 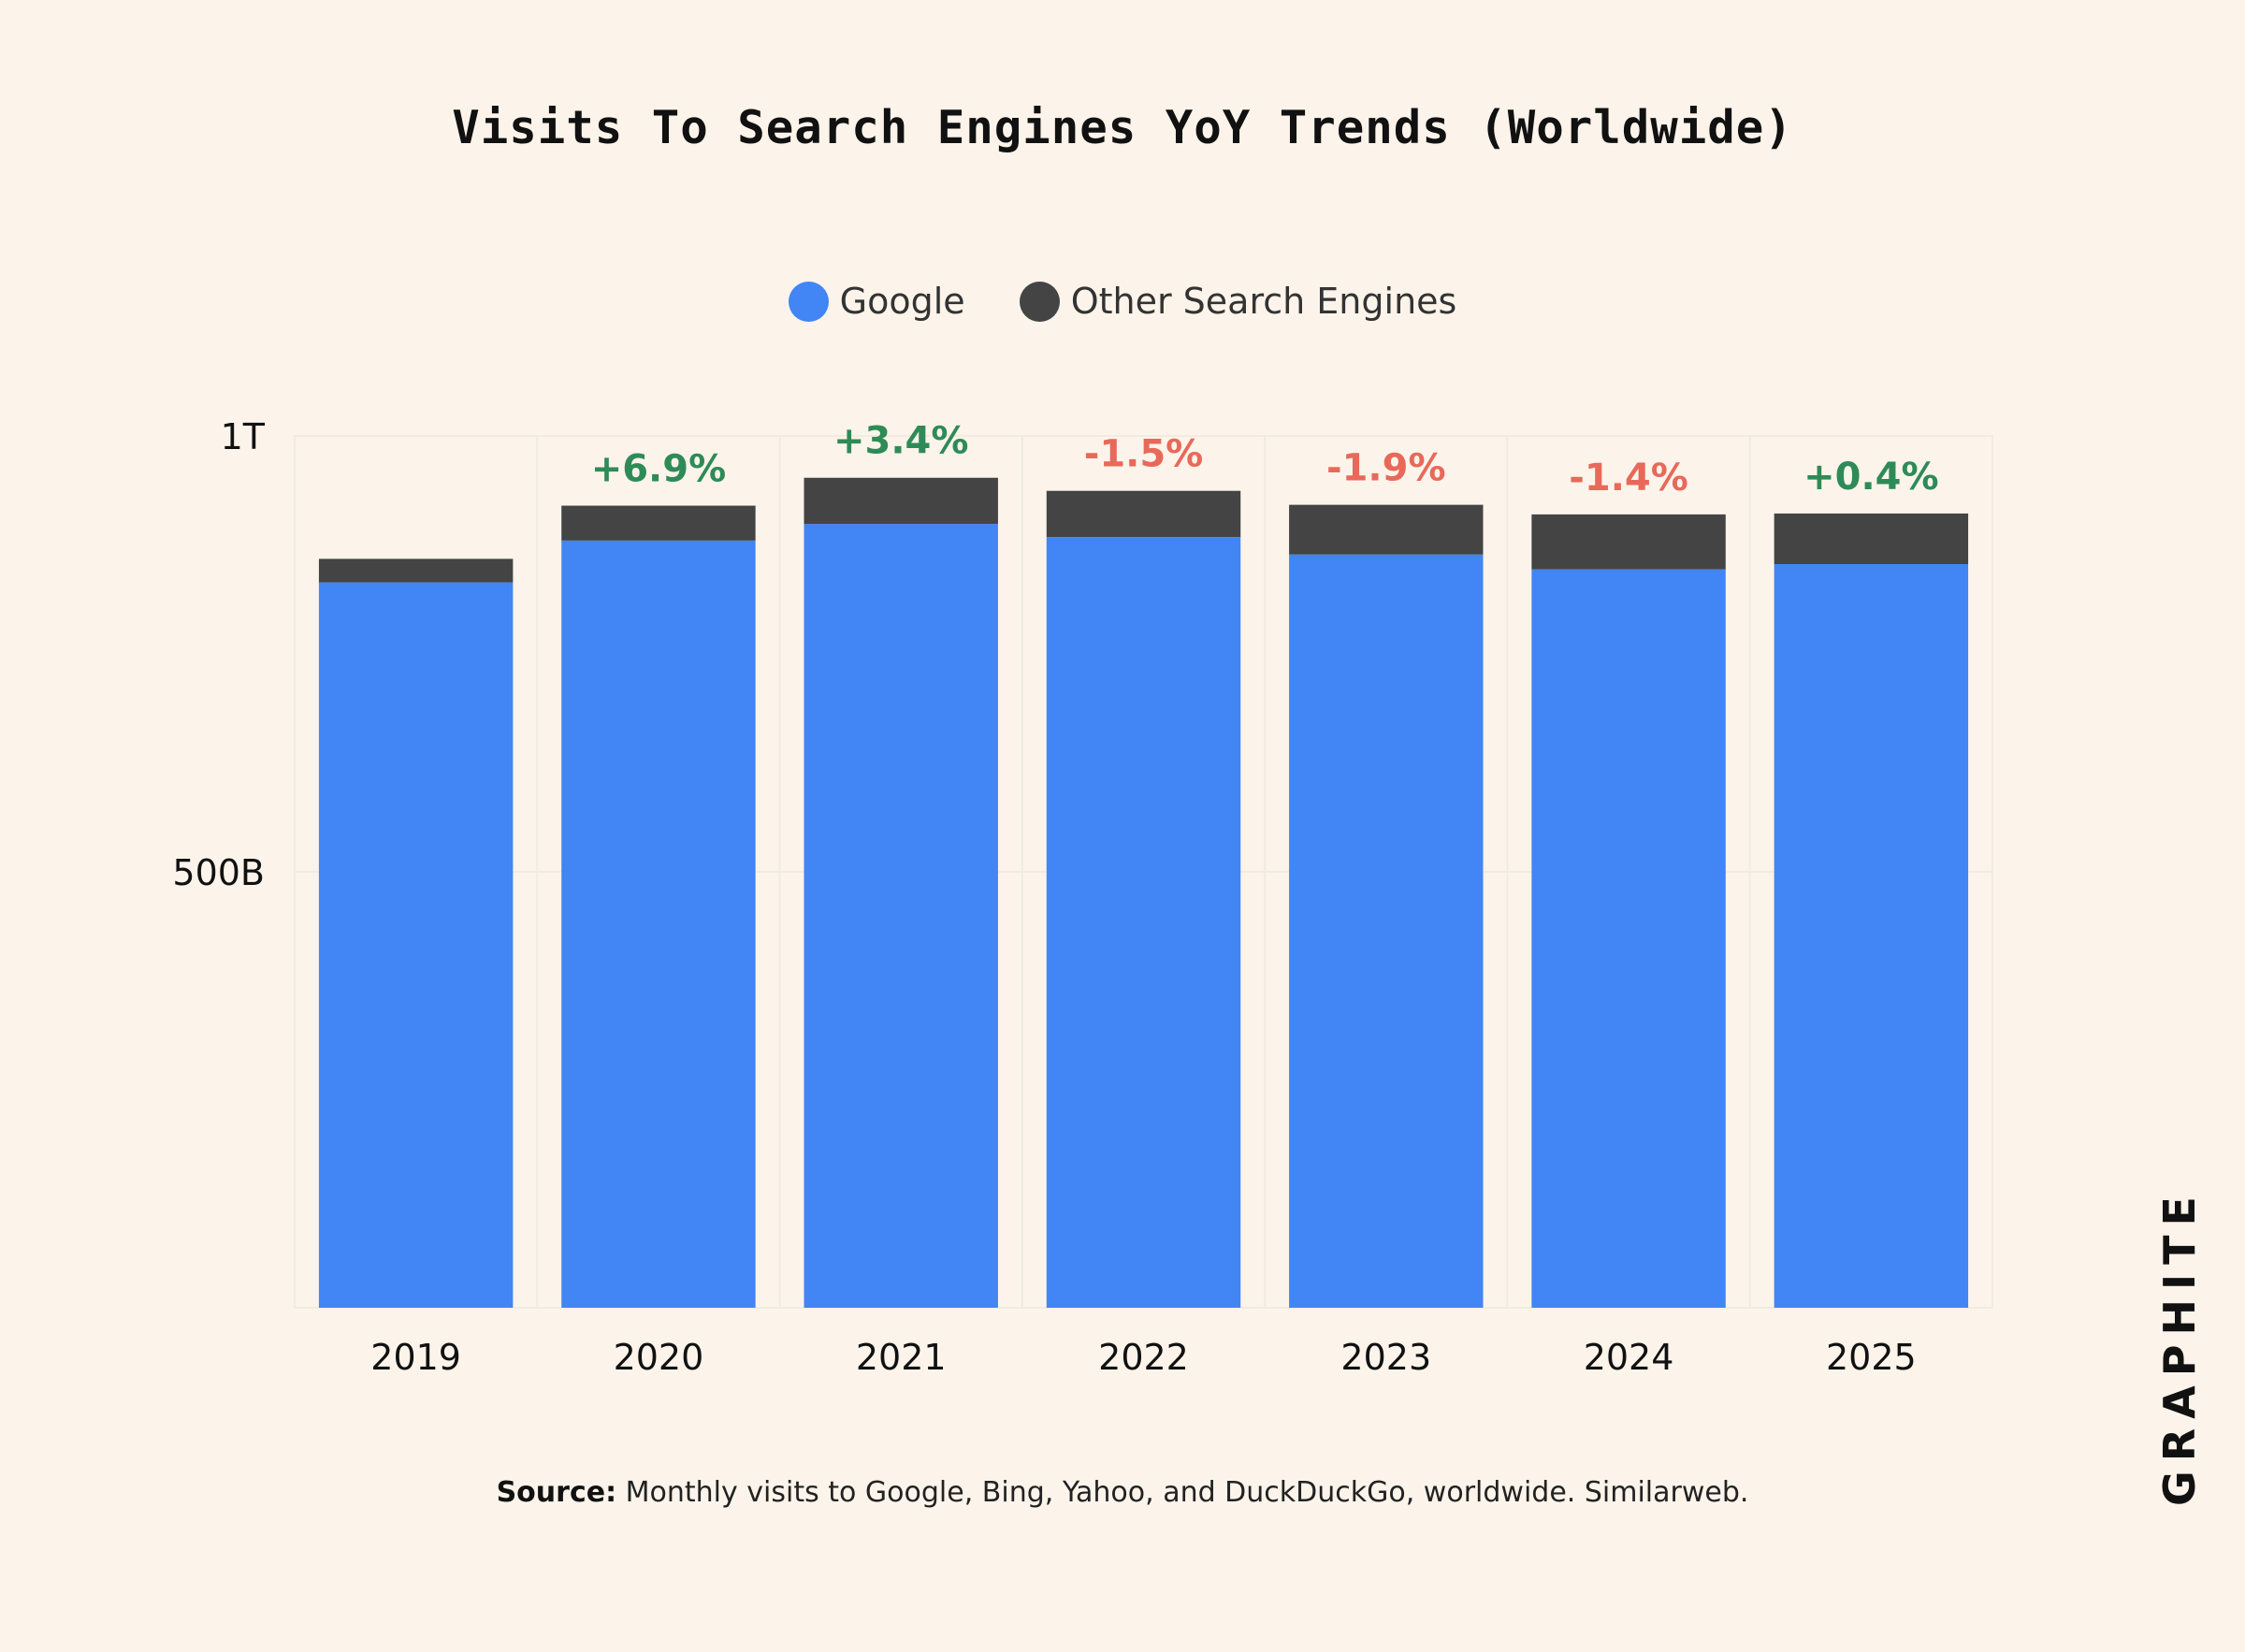 I want to click on bar-other-2019, so click(x=416, y=570).